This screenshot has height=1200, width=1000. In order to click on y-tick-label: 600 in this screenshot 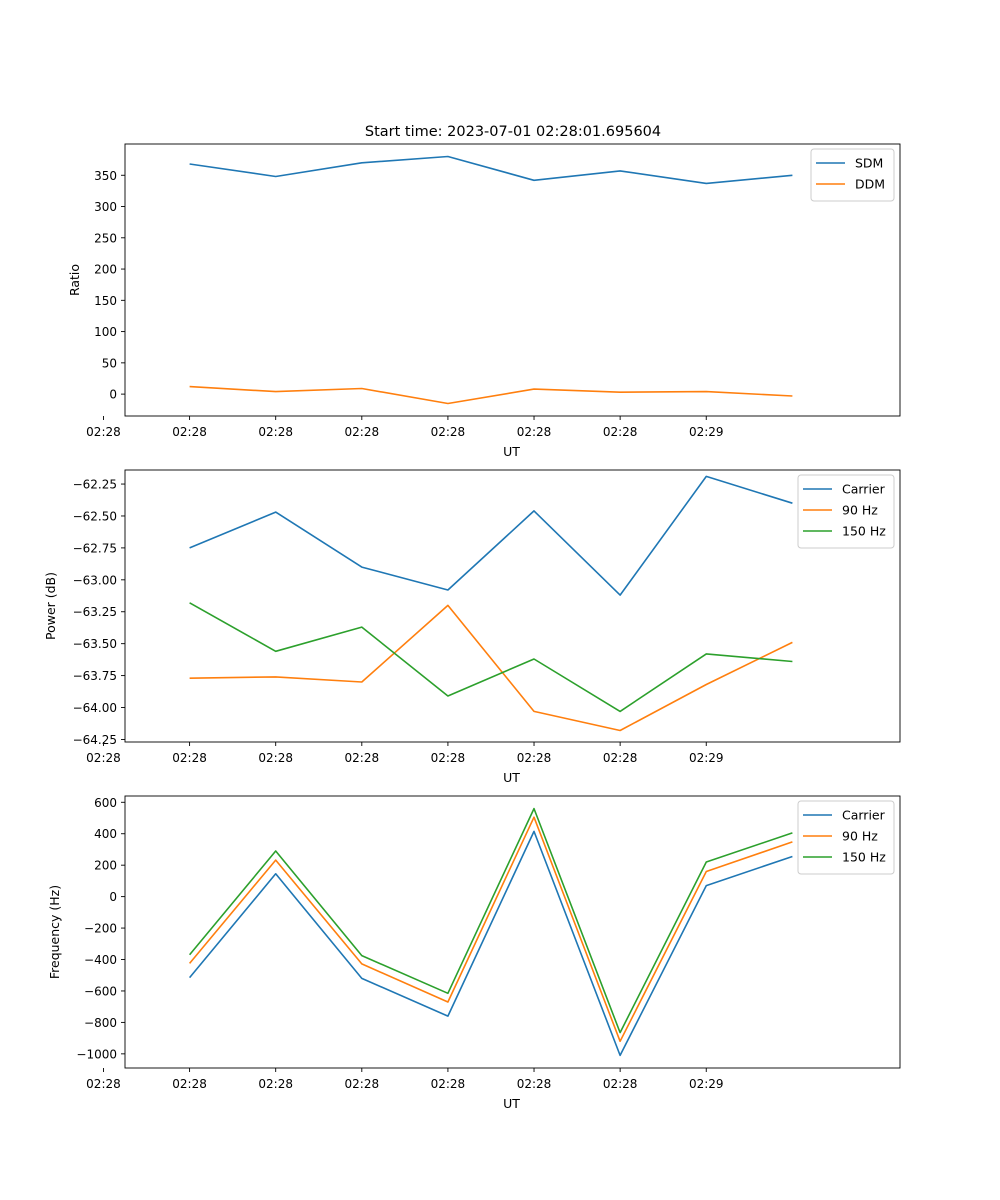, I will do `click(105, 803)`.